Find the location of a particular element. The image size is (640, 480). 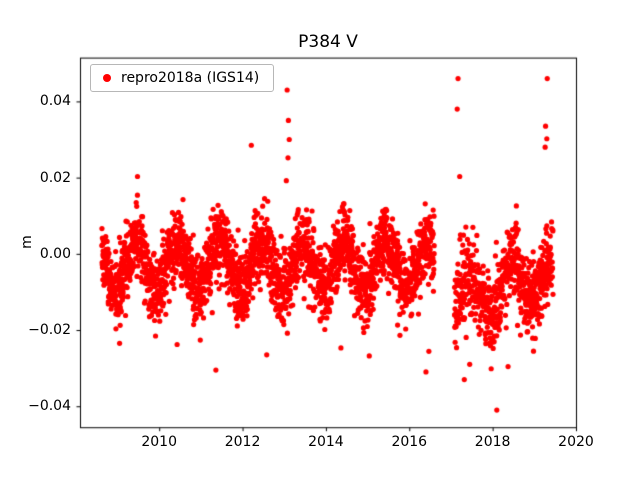

y-tick-label: −0.02 is located at coordinates (49, 330).